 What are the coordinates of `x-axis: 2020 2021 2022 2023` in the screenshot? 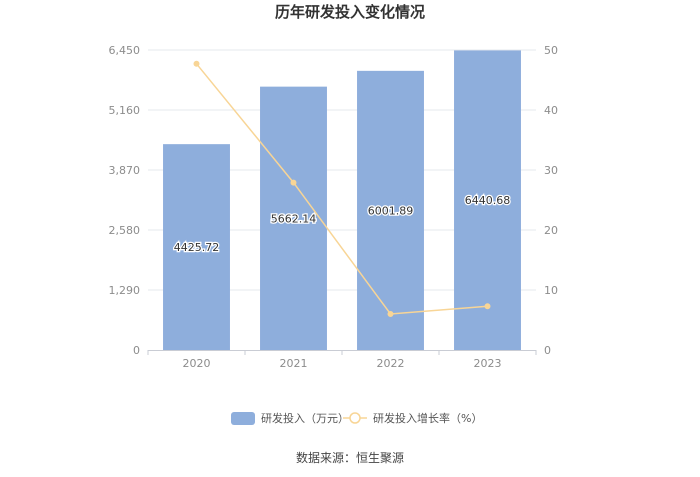 It's located at (342, 360).